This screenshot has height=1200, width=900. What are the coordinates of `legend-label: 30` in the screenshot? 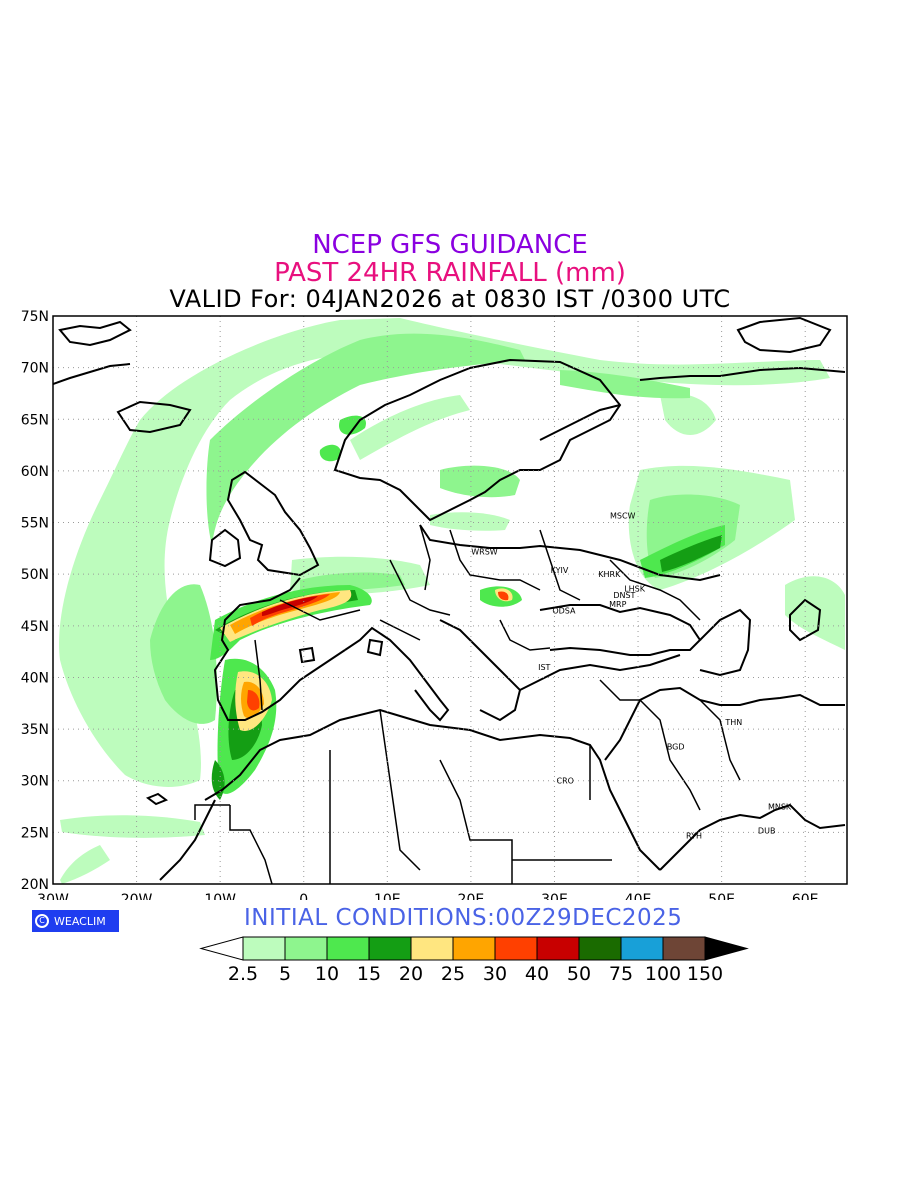 It's located at (495, 974).